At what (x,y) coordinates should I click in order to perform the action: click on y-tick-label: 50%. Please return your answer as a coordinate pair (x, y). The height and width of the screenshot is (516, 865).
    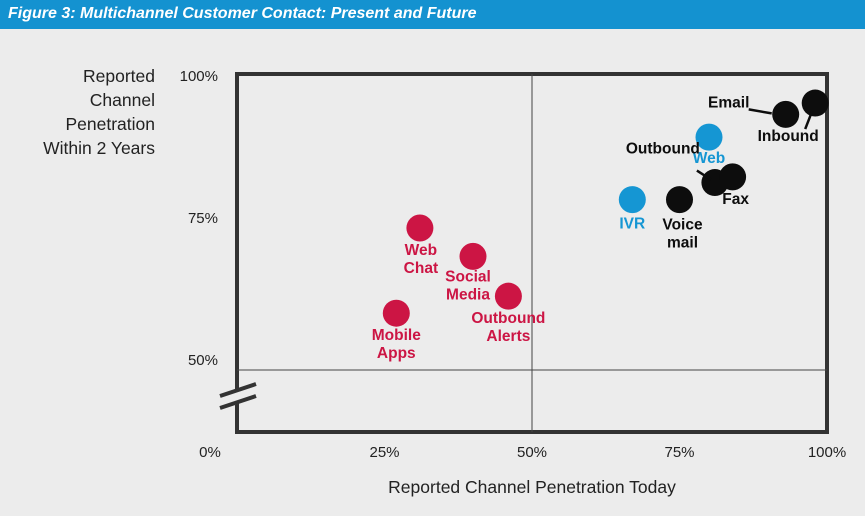
    Looking at the image, I should click on (203, 360).